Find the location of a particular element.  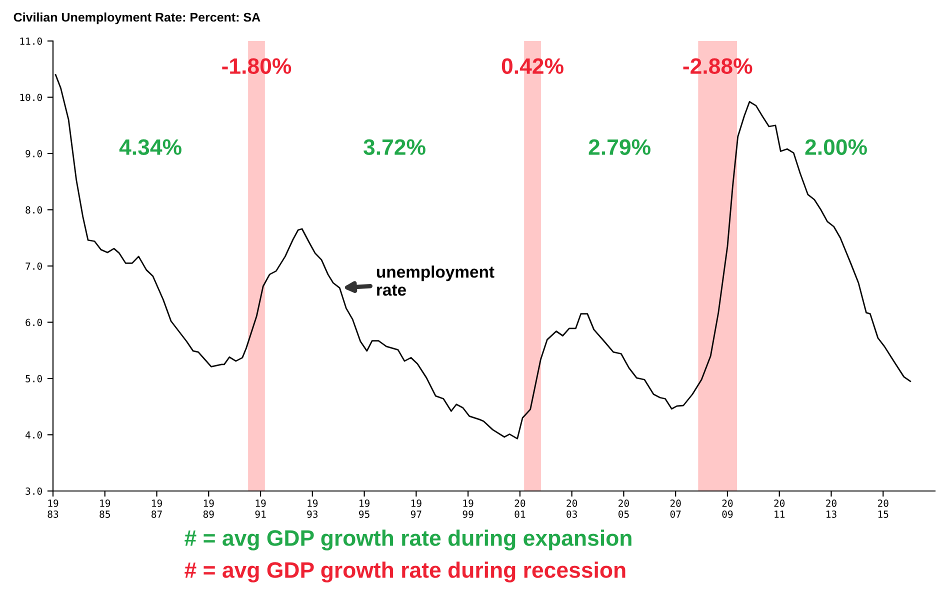

x-tick-label: 20 15 is located at coordinates (883, 509).